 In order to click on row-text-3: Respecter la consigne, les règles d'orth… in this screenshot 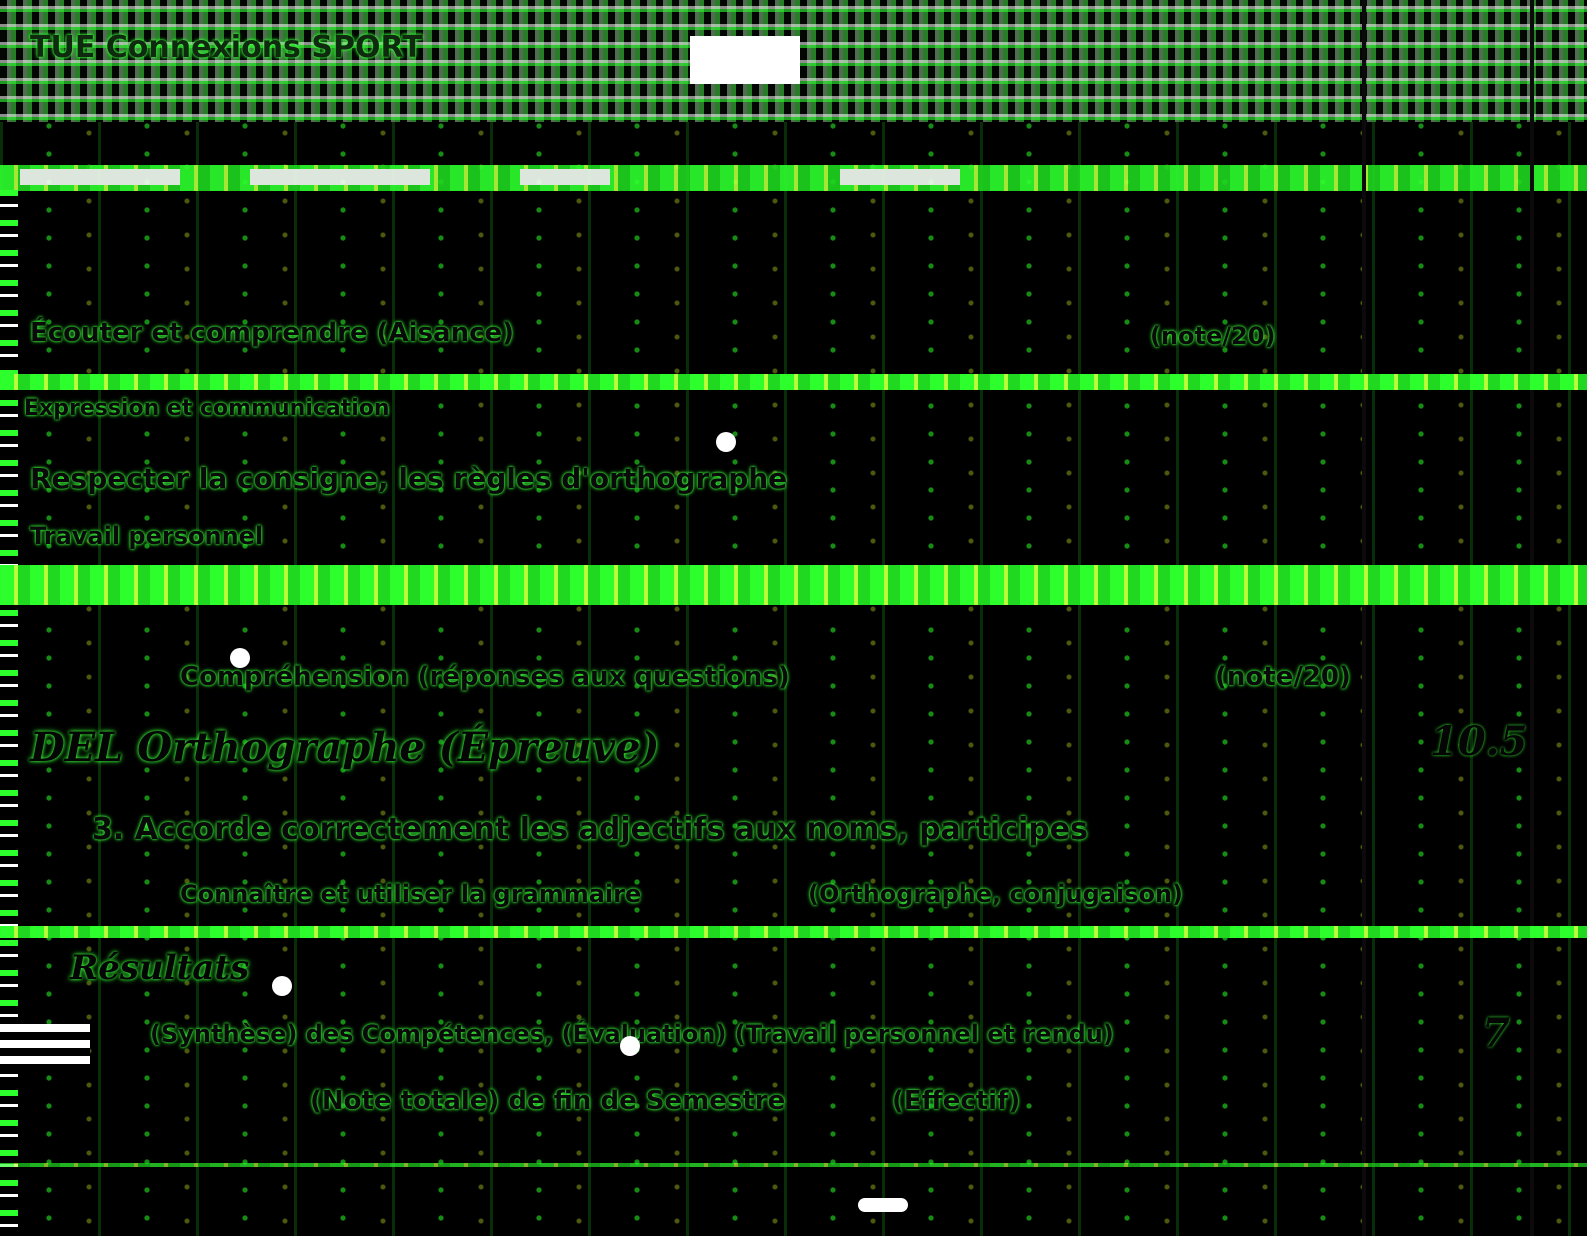, I will do `click(409, 478)`.